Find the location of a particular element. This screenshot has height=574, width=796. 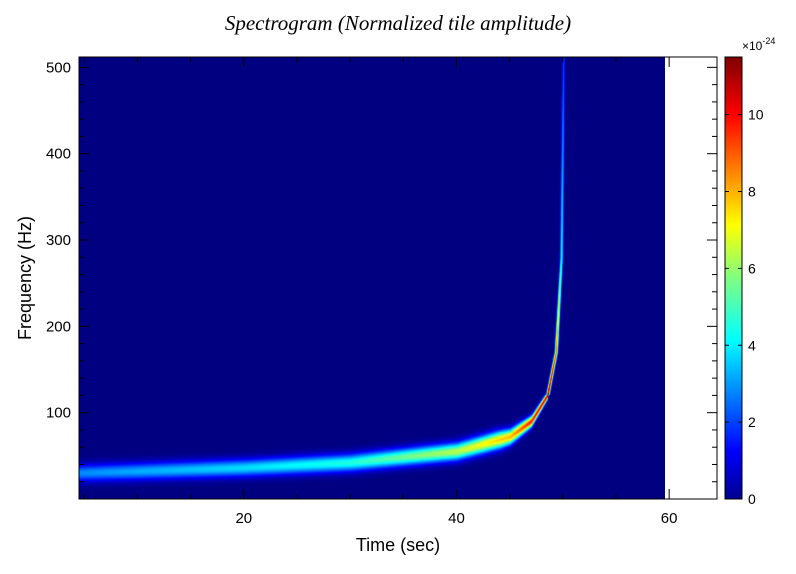

colorbar-tick-label: 2 is located at coordinates (752, 422).